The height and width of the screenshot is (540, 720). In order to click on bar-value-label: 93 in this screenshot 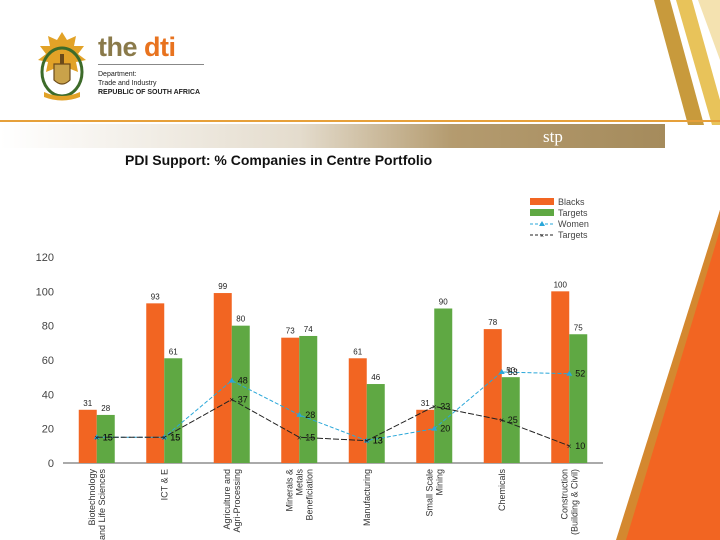, I will do `click(155, 296)`.